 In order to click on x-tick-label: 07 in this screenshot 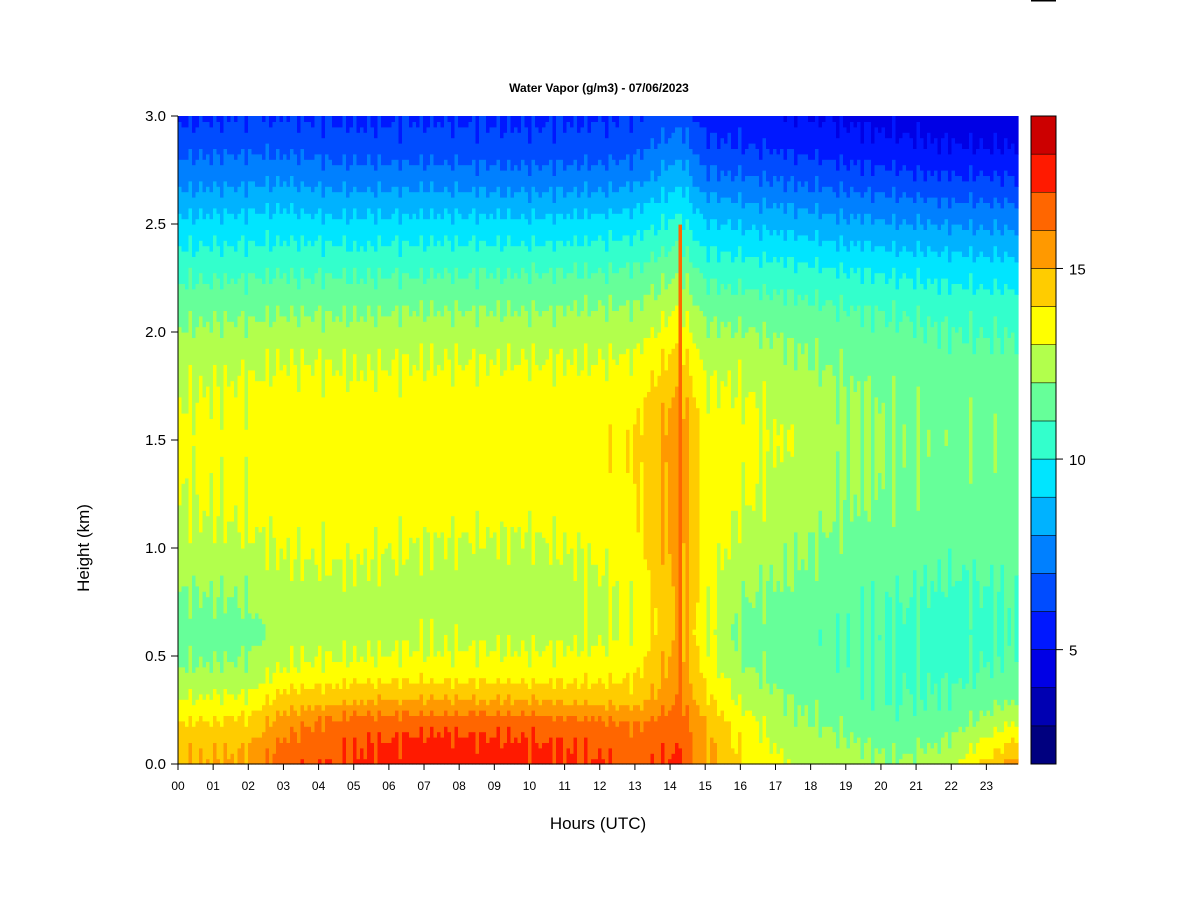, I will do `click(424, 786)`.